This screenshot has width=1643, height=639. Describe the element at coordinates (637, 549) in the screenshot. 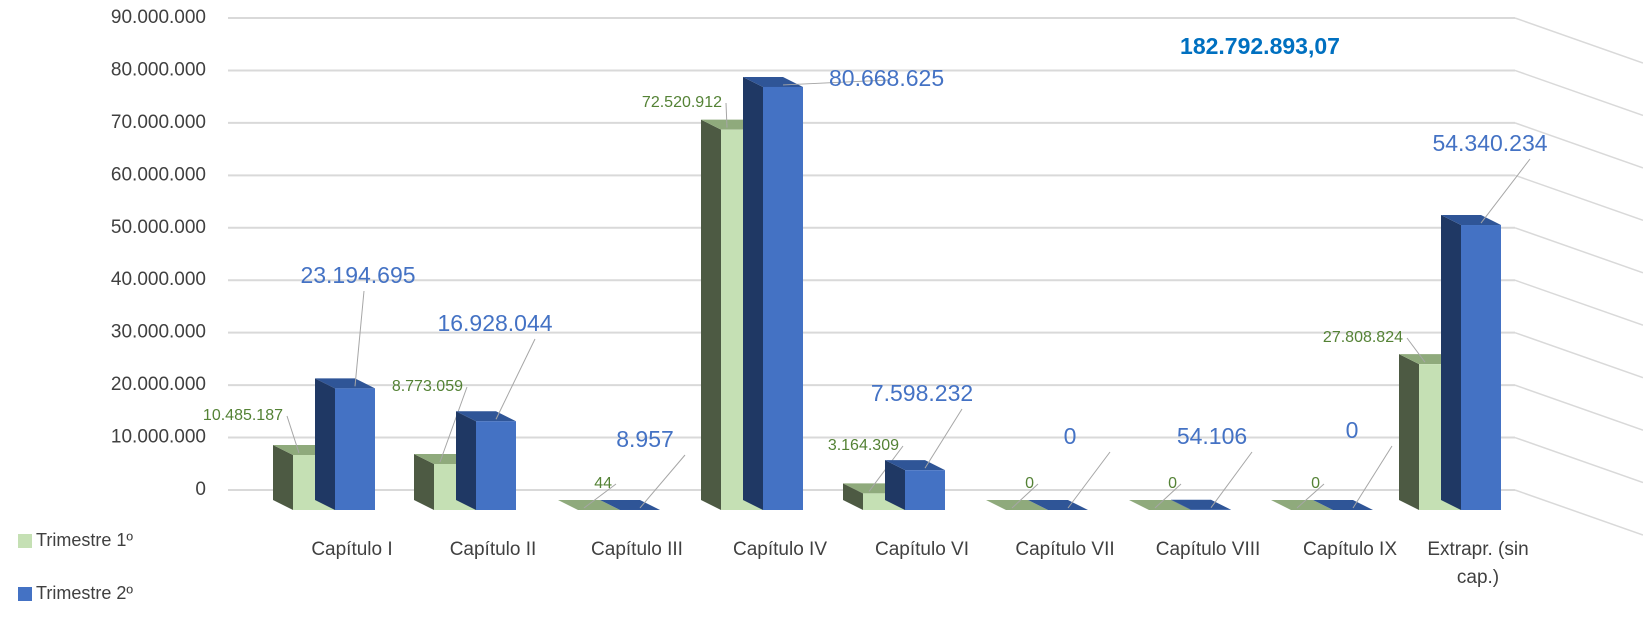

I see `x-tick-label: Capítulo III` at that location.